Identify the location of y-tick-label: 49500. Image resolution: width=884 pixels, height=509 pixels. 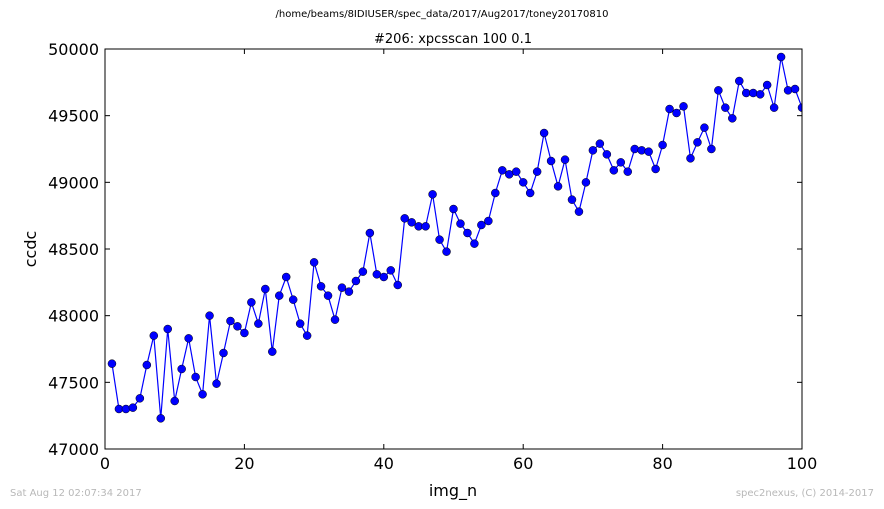
(73, 116).